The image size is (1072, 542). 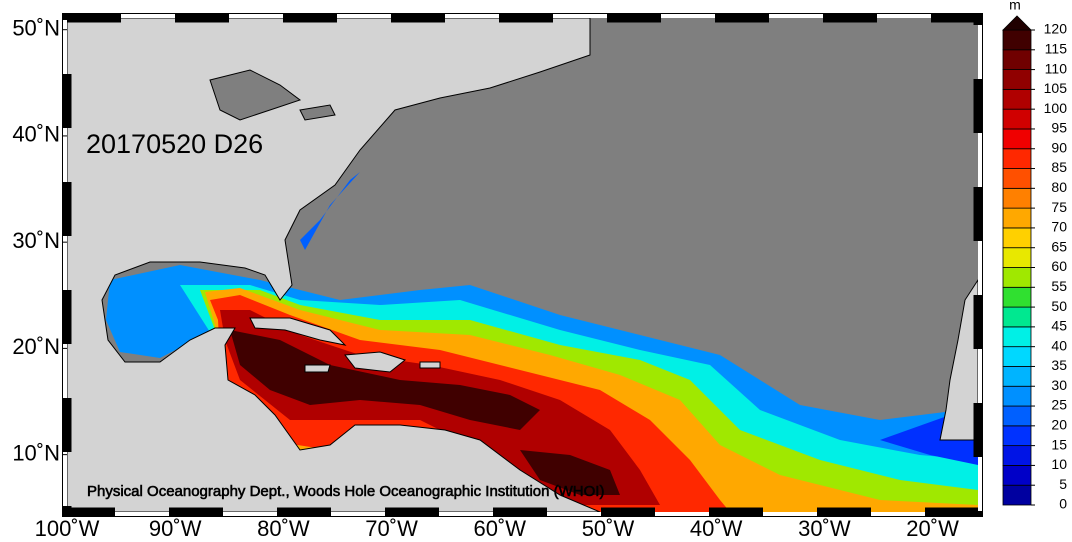 What do you see at coordinates (67, 528) in the screenshot?
I see `lon-tick-label: 100˚W` at bounding box center [67, 528].